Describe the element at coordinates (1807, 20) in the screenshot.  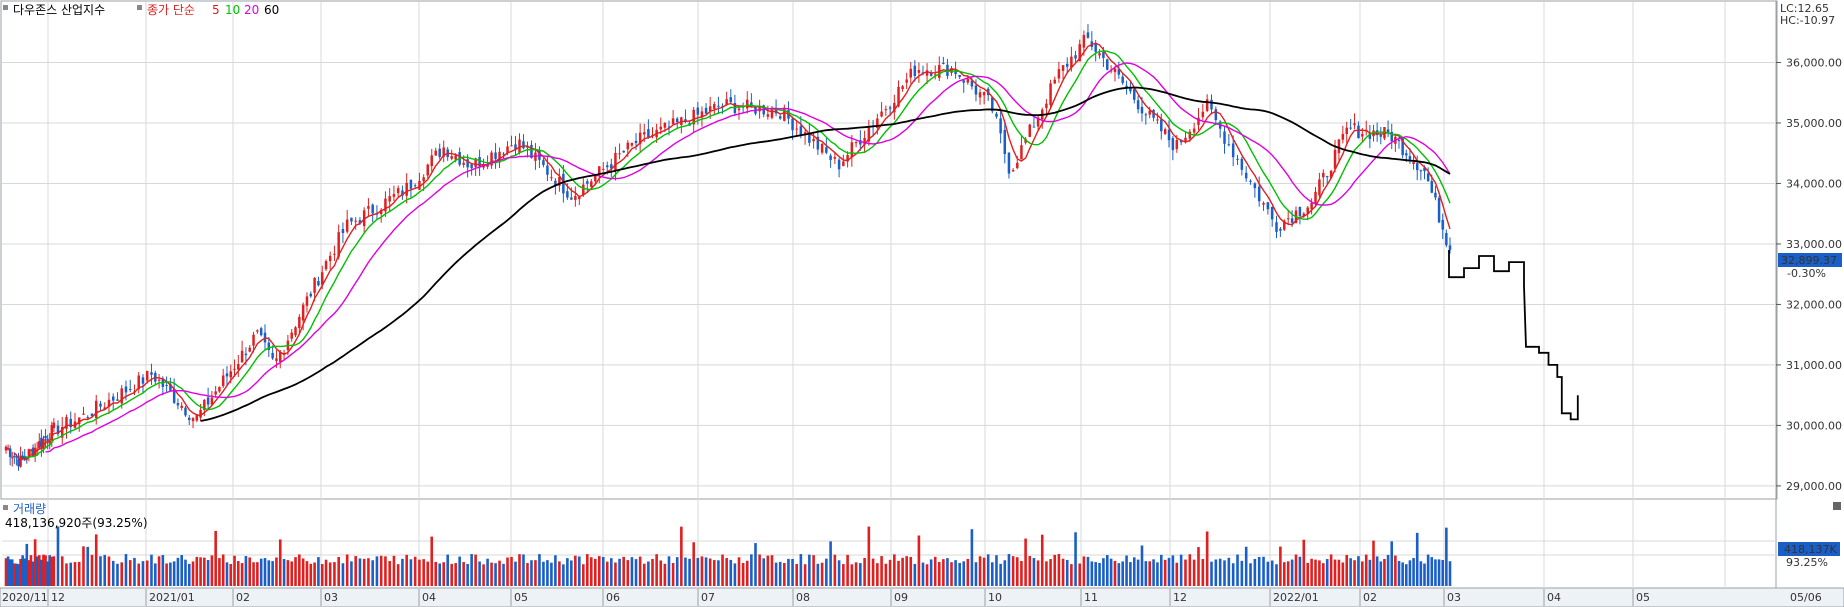
I see `hc-label: HC:-10.97` at that location.